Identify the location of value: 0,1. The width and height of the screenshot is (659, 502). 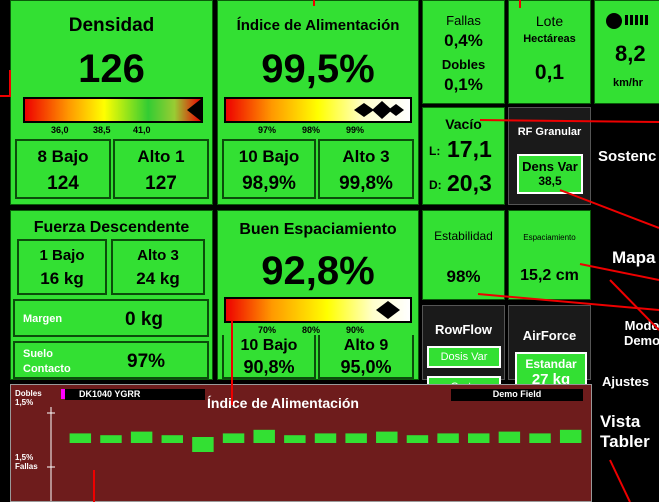
(549, 72).